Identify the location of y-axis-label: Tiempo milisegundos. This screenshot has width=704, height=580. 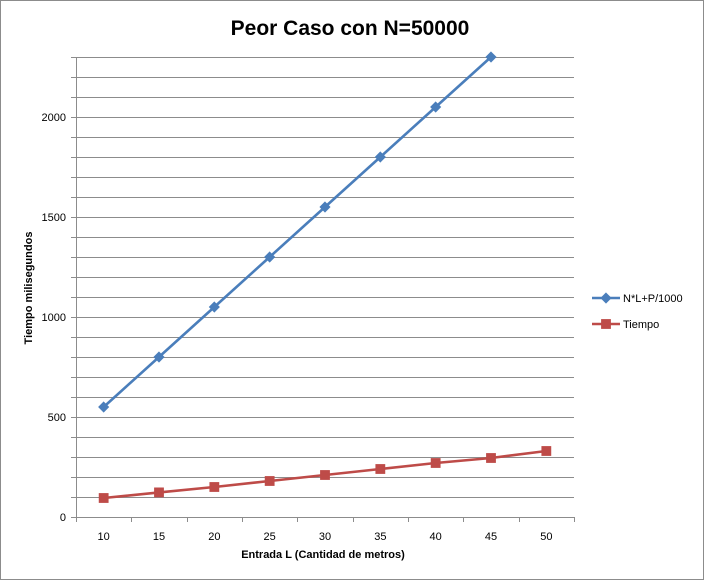
(29, 288).